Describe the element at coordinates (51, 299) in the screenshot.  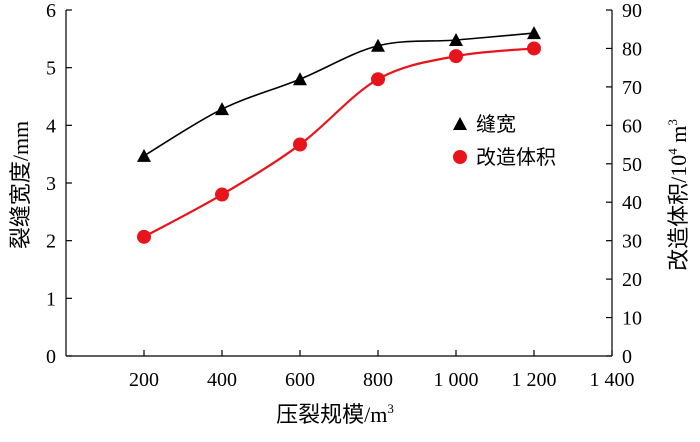
I see `y-tick-label: 1` at that location.